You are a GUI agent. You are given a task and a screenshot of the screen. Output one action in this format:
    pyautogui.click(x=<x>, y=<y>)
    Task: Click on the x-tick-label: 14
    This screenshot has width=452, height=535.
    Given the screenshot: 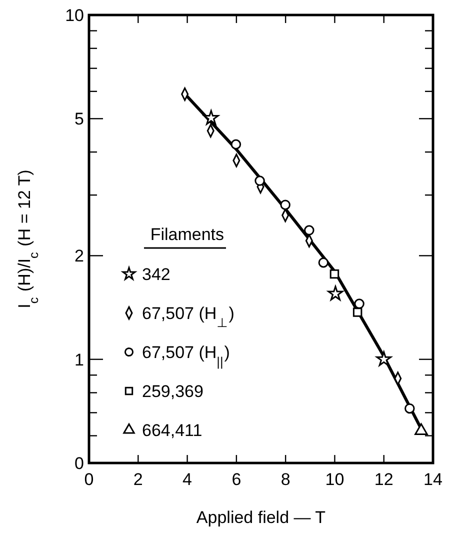 What is the action you would take?
    pyautogui.click(x=433, y=479)
    